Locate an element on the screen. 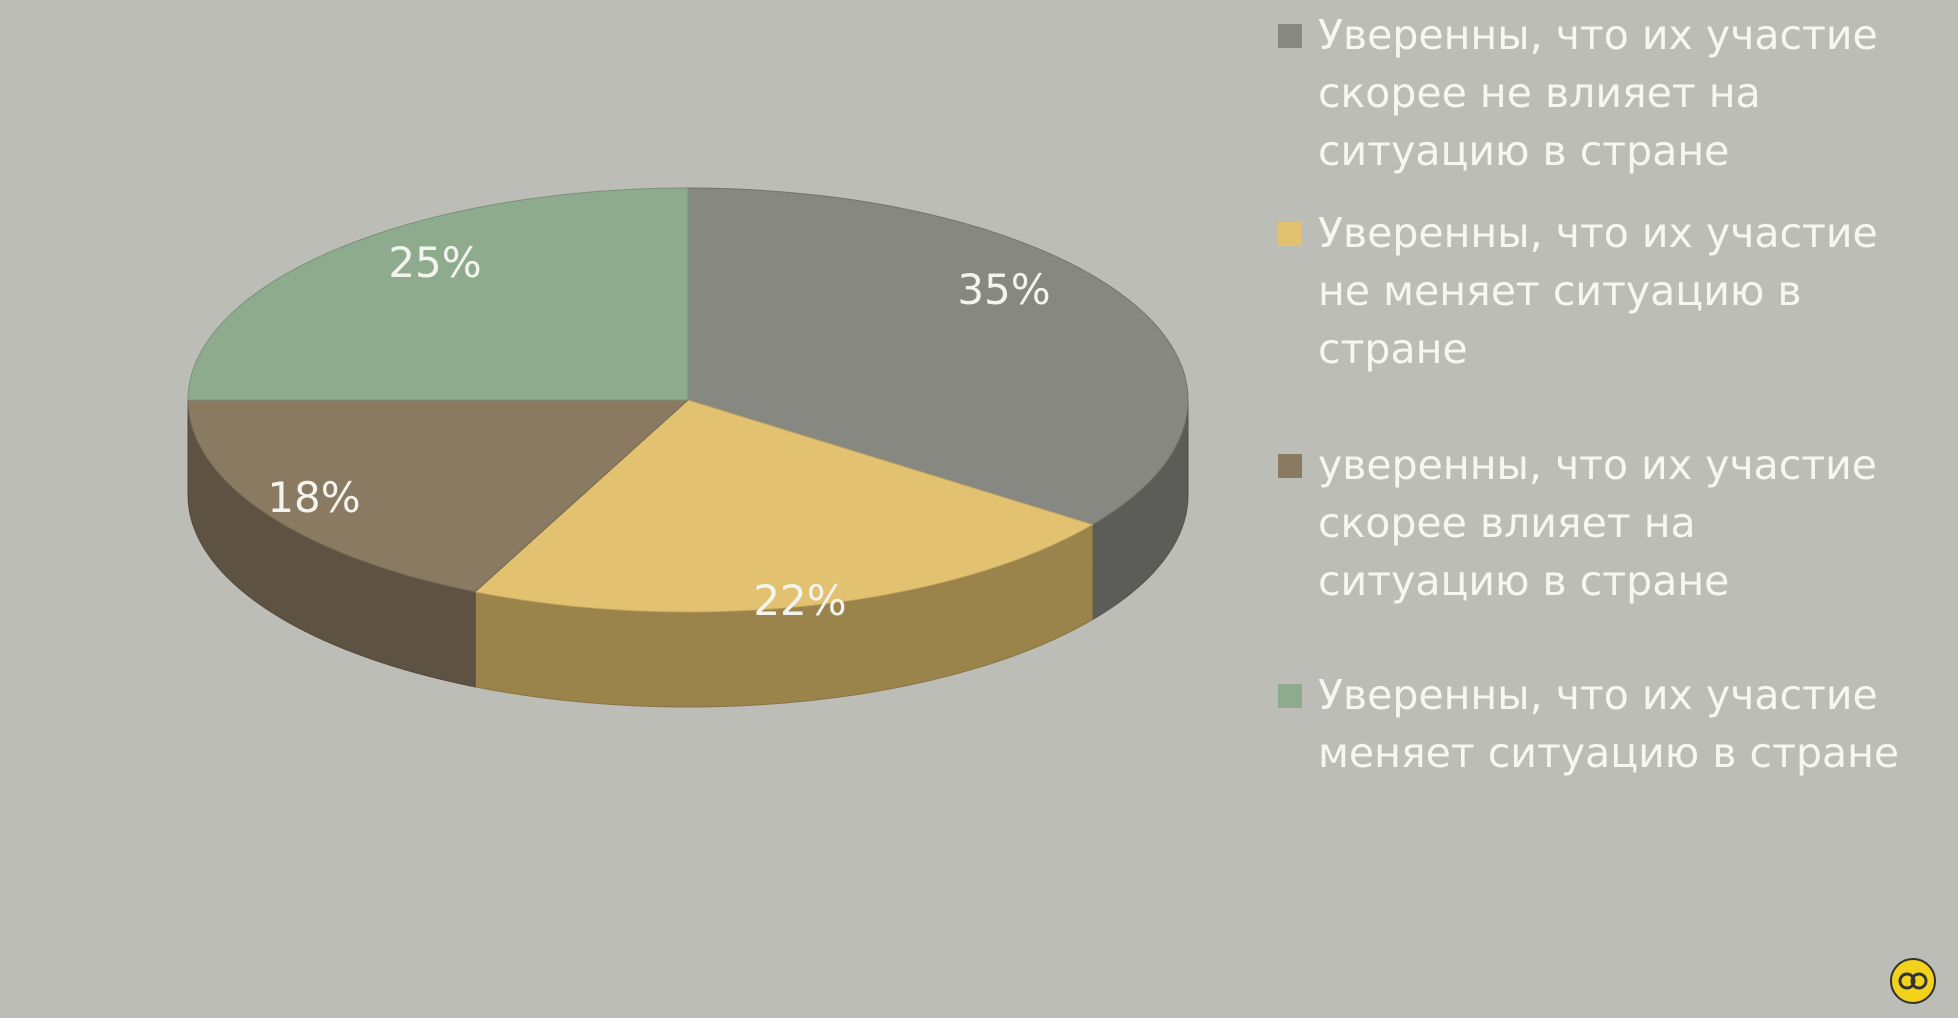 Image resolution: width=1958 pixels, height=1018 pixels. slice-label-3: 18% is located at coordinates (313, 497).